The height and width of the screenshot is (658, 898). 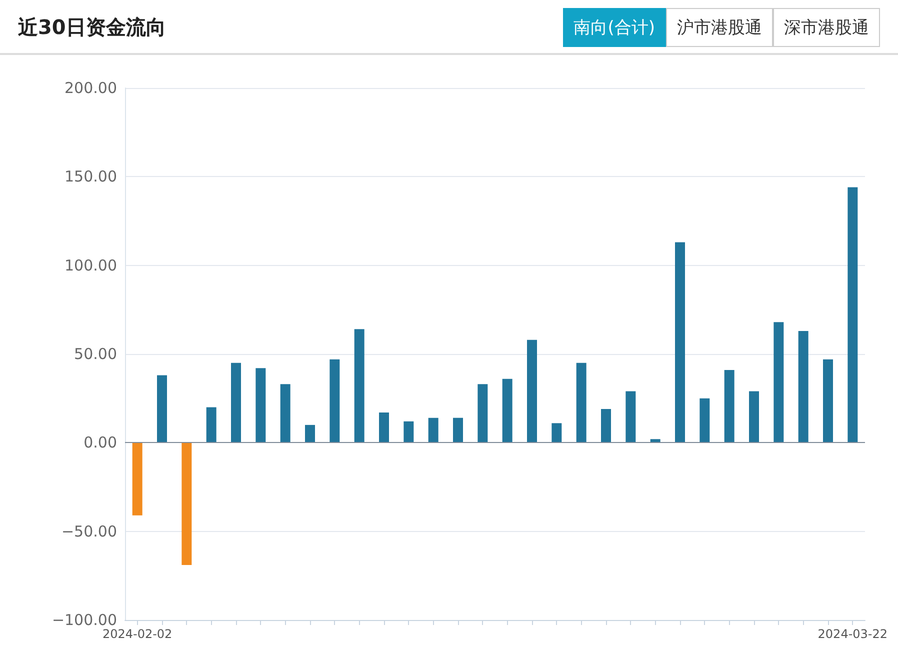 What do you see at coordinates (100, 443) in the screenshot?
I see `y-tick-label: 0.00` at bounding box center [100, 443].